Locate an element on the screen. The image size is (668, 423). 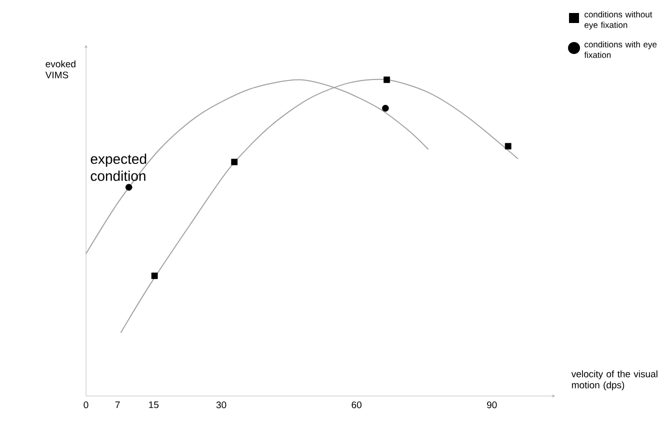
y-axis-title: evoked VIMS is located at coordinates (60, 69).